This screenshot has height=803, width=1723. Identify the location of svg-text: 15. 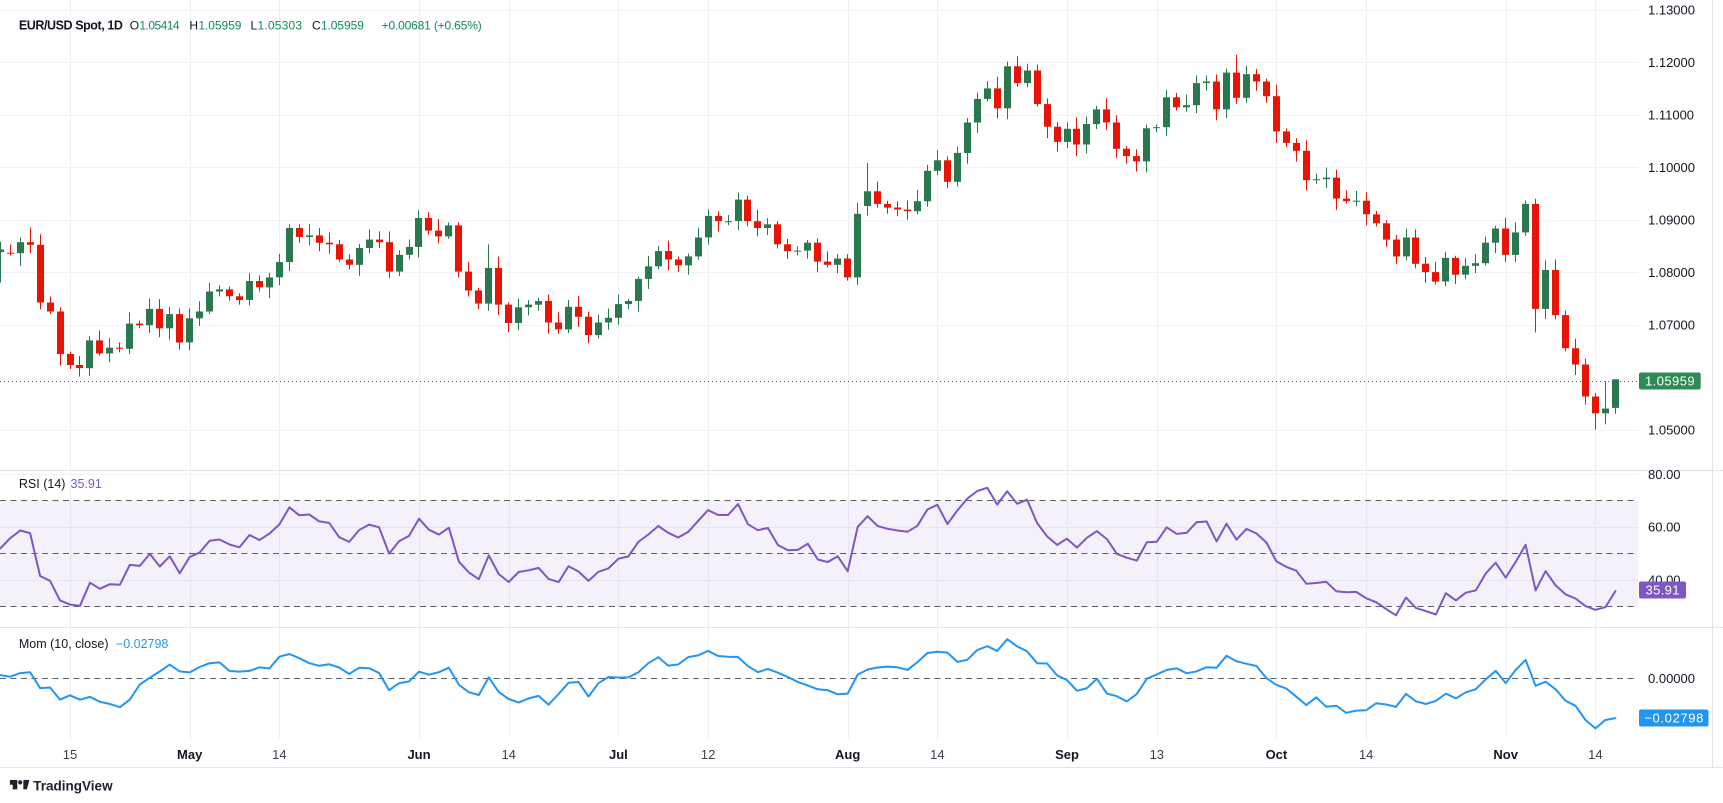
(70, 754).